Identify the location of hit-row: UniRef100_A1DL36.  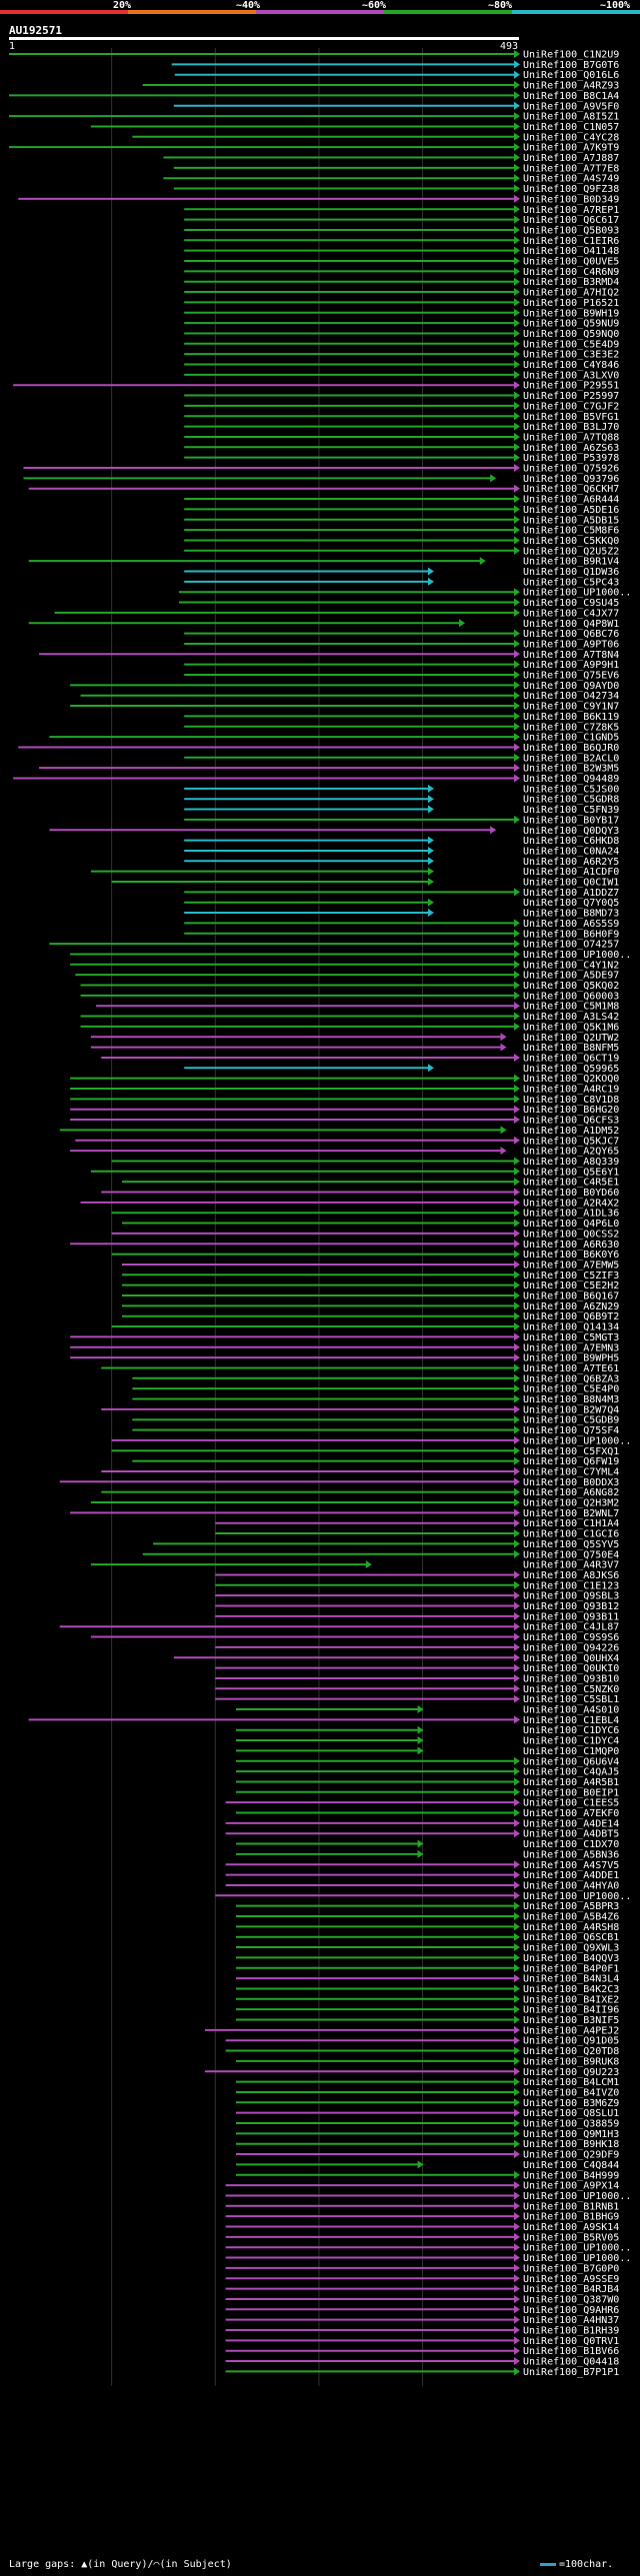
(365, 1214).